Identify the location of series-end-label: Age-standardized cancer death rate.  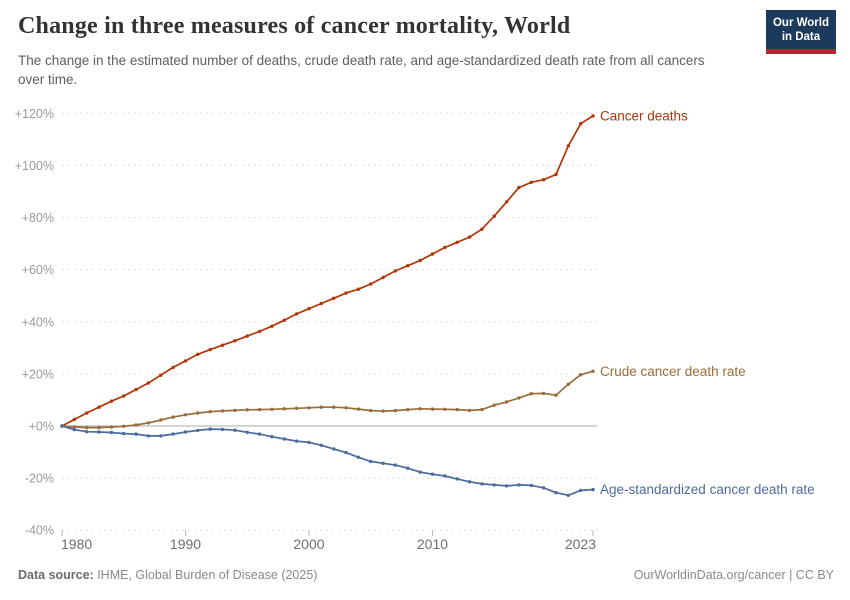
(707, 489).